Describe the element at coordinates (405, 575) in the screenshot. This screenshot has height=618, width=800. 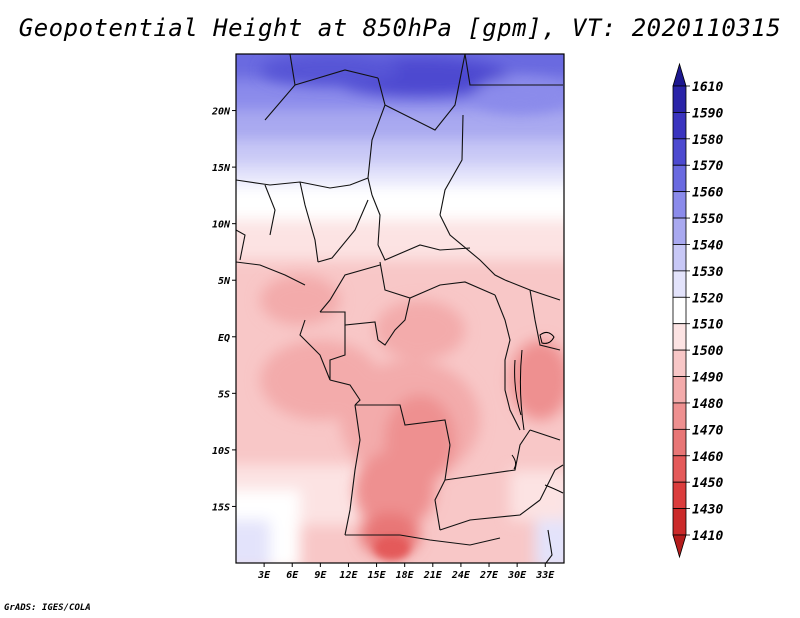
I see `lon-tick-label: 18E` at that location.